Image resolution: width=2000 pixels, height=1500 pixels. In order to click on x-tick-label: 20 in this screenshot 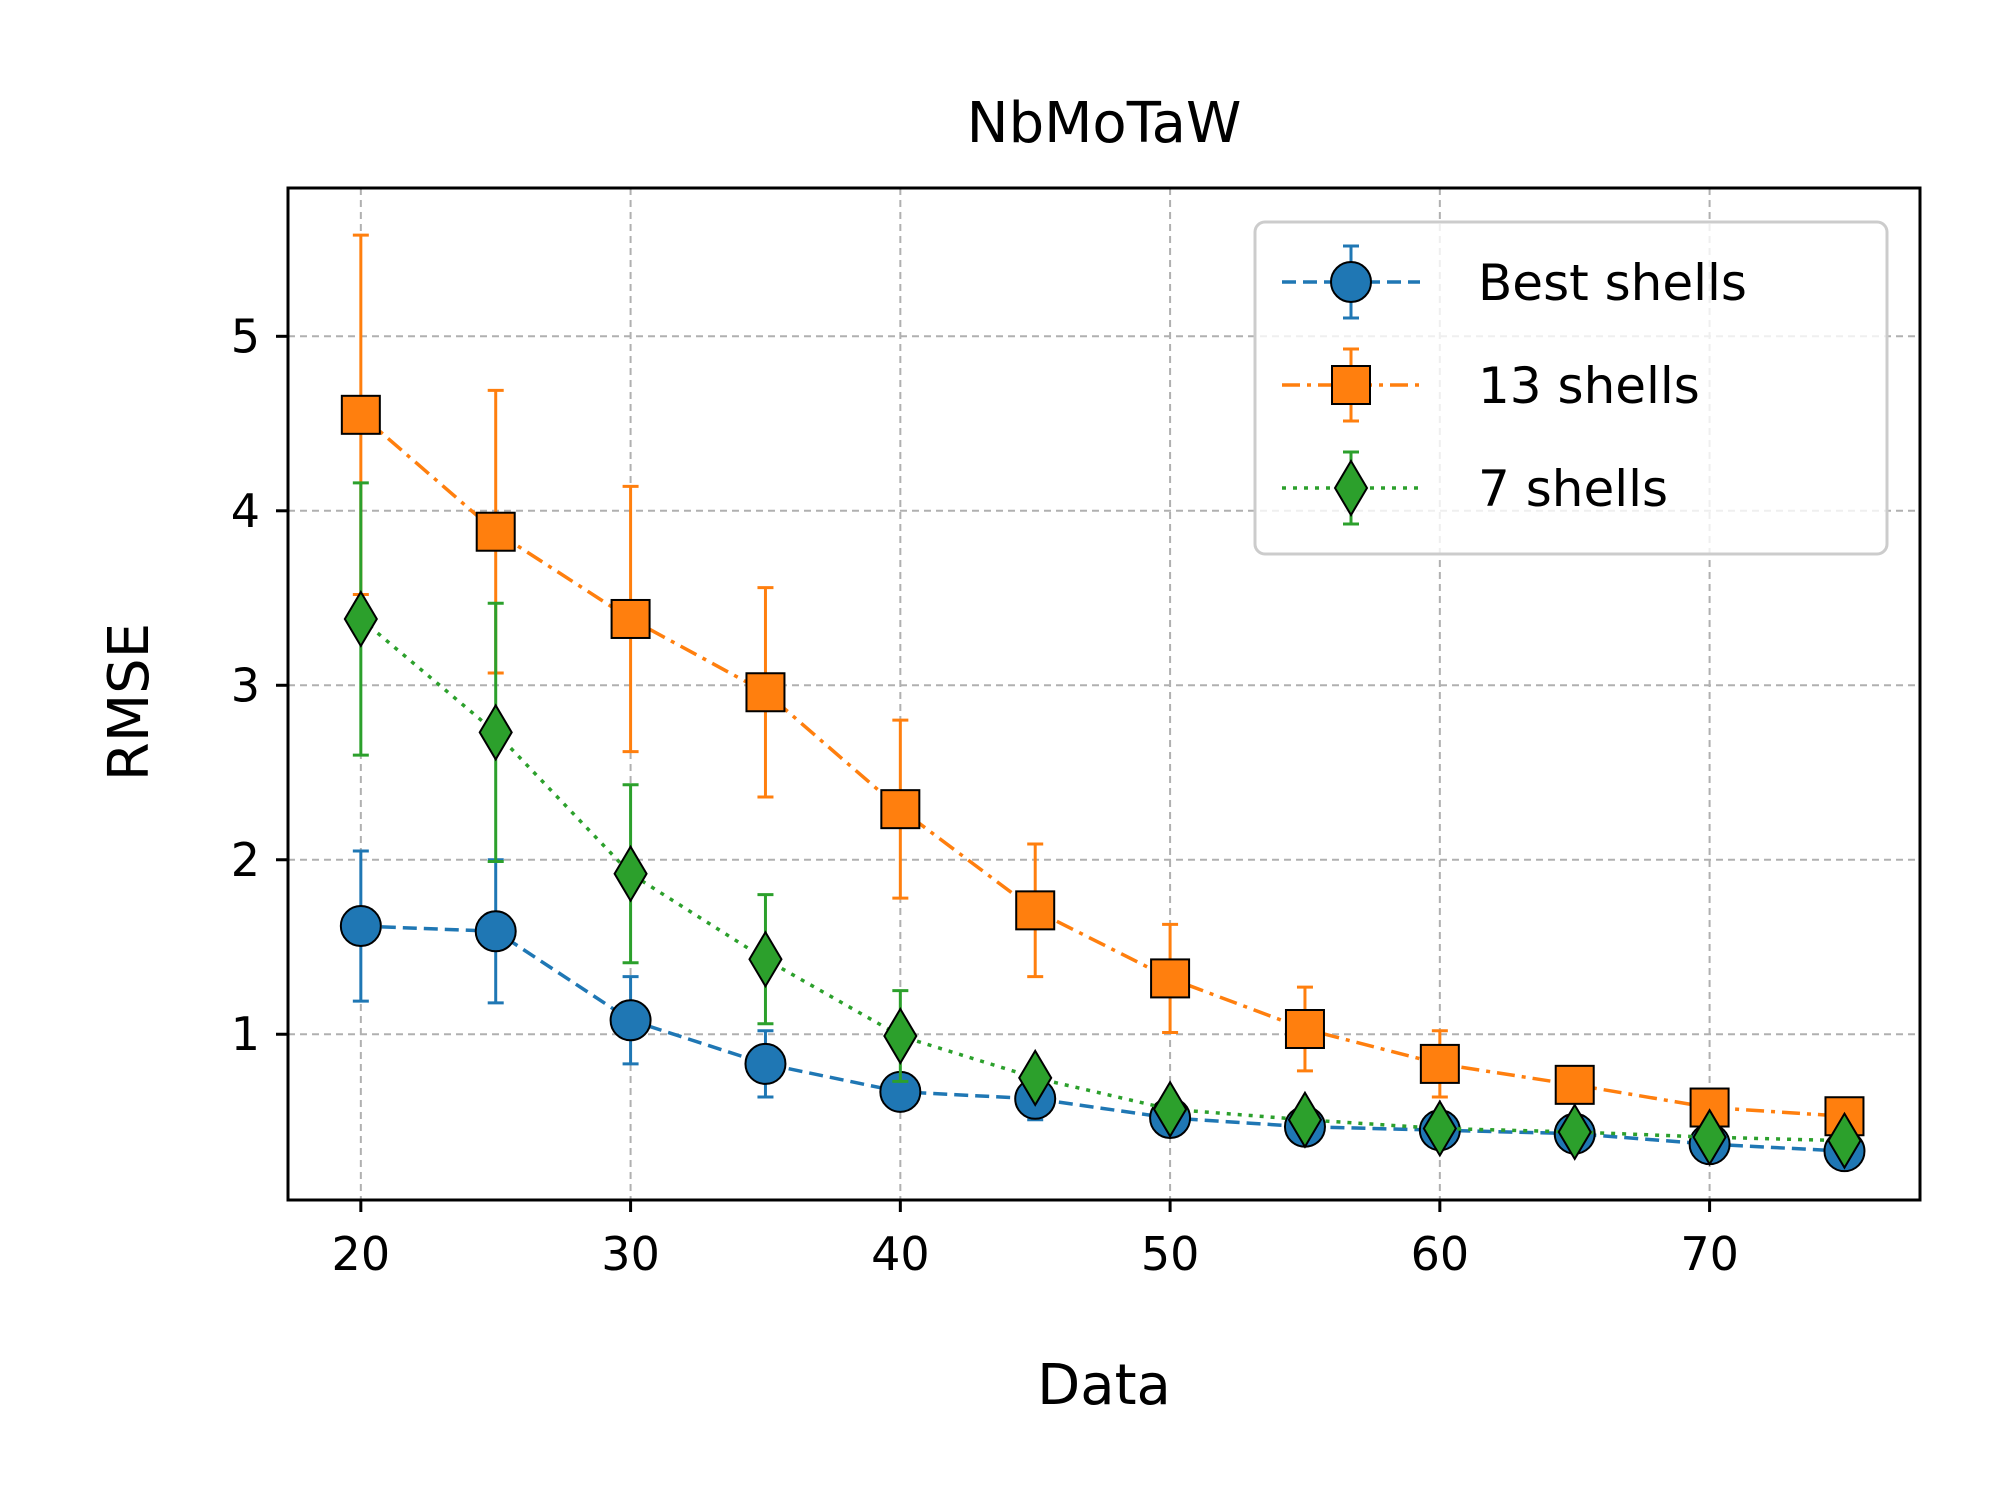, I will do `click(361, 1254)`.